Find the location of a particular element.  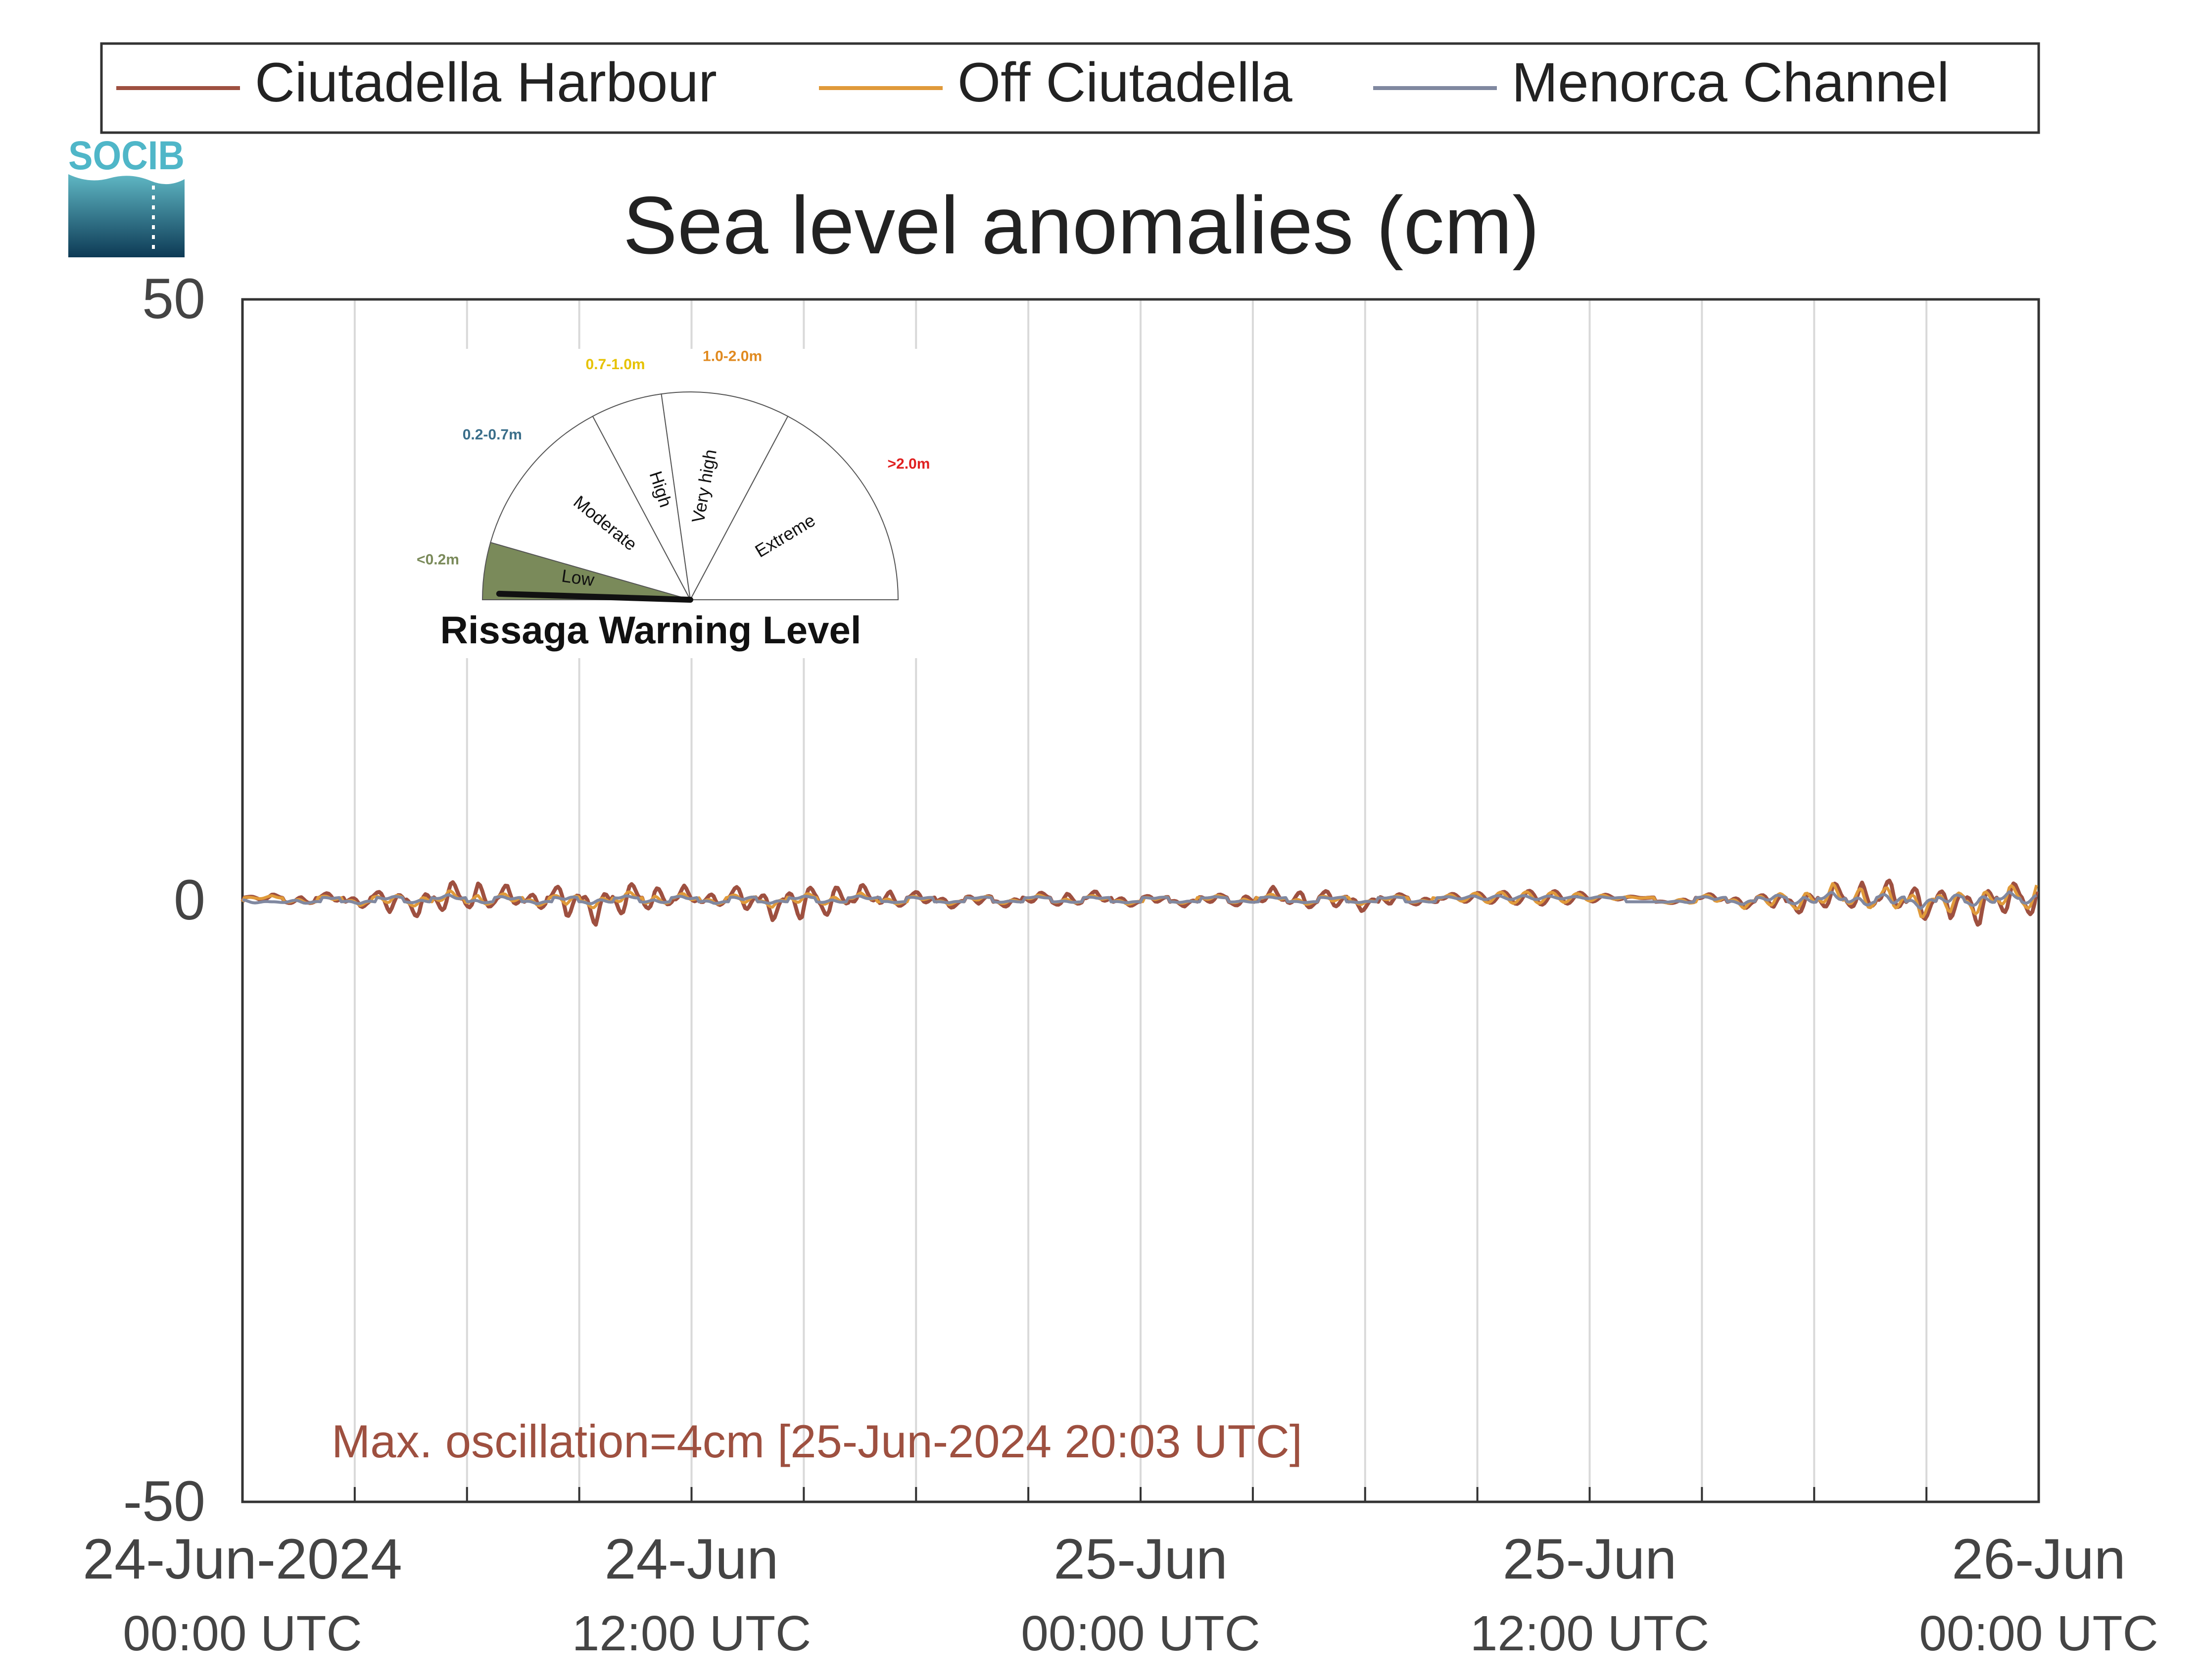

data-series is located at coordinates (1139, 903).